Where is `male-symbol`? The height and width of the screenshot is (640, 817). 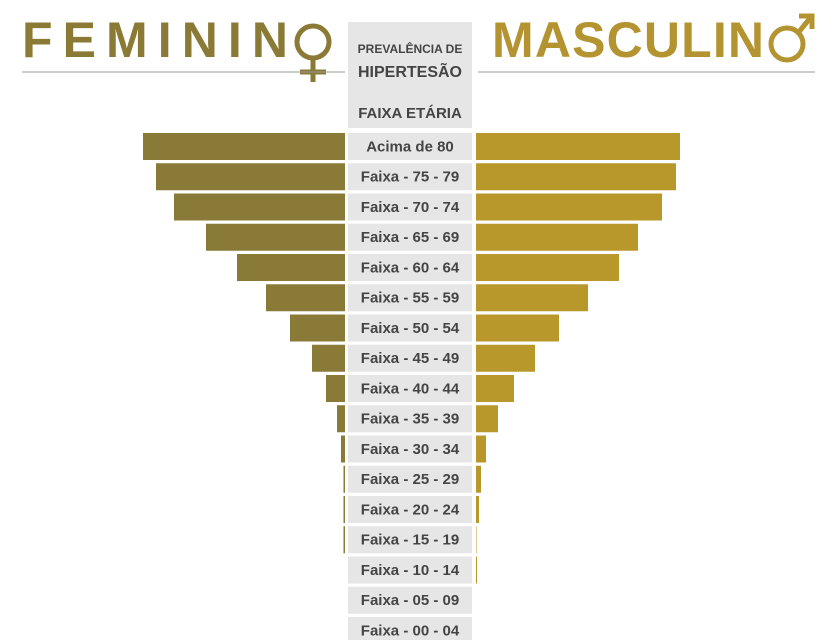 male-symbol is located at coordinates (791, 38).